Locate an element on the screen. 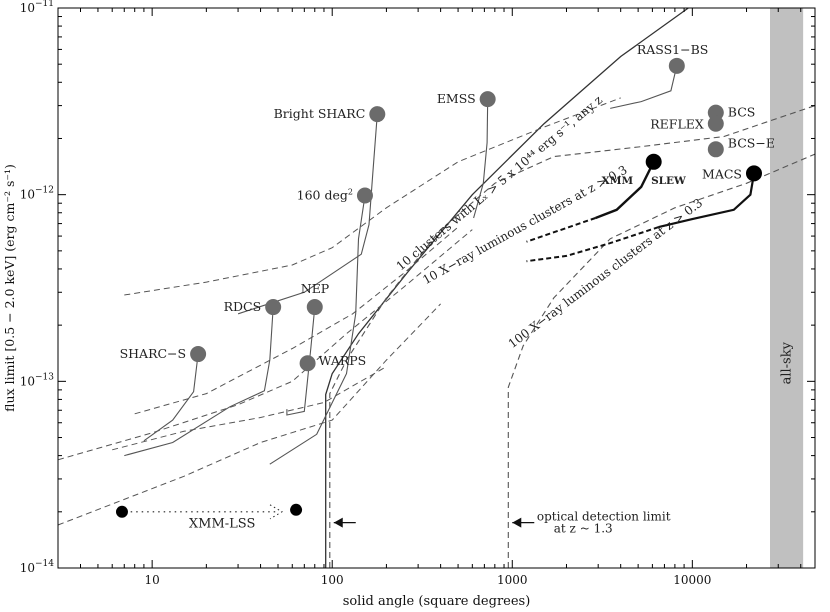 Image resolution: width=830 pixels, height=612 pixels. x-tick-label: 1000 is located at coordinates (512, 580).